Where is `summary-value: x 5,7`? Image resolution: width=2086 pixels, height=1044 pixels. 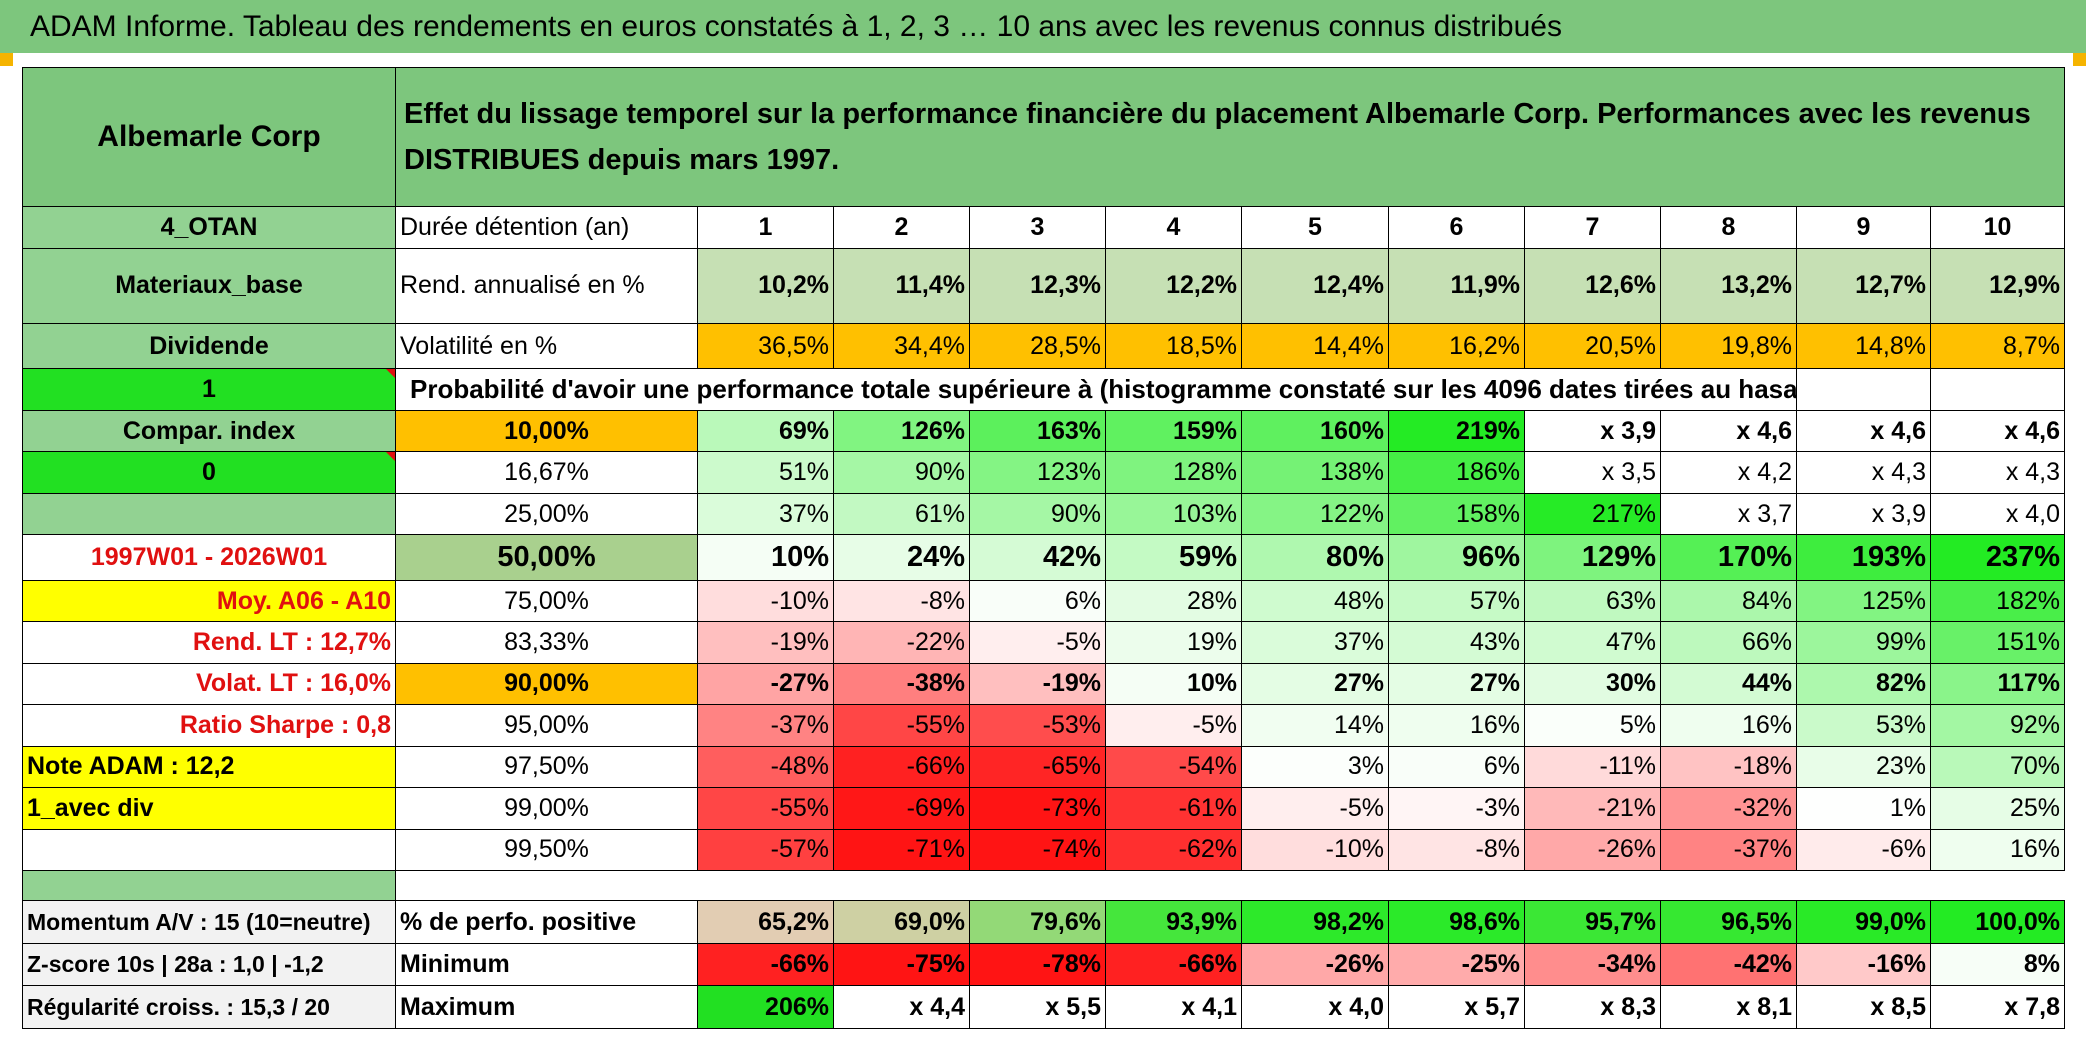
summary-value: x 5,7 is located at coordinates (1456, 1007).